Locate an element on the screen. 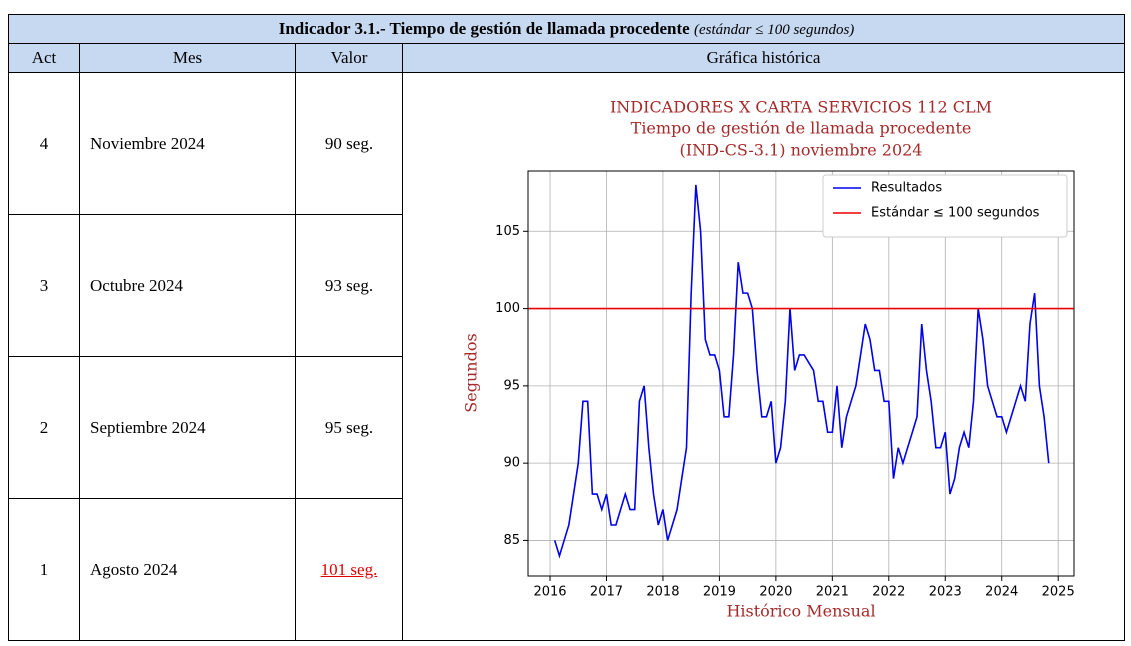  cell: 1 is located at coordinates (44, 569).